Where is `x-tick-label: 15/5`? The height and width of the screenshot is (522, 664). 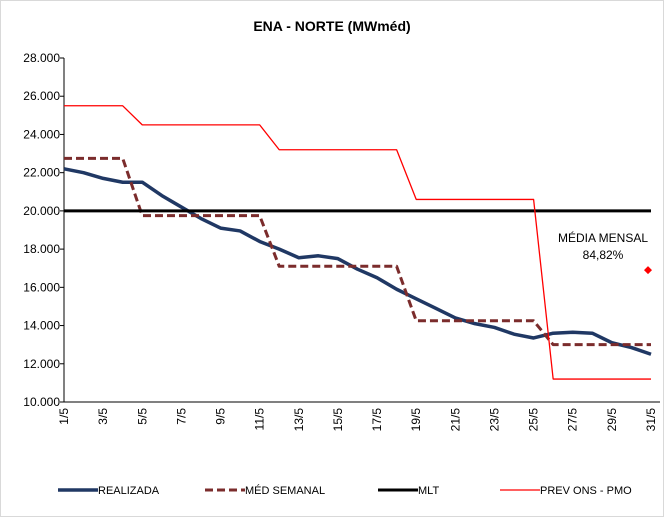 x-tick-label: 15/5 is located at coordinates (338, 420).